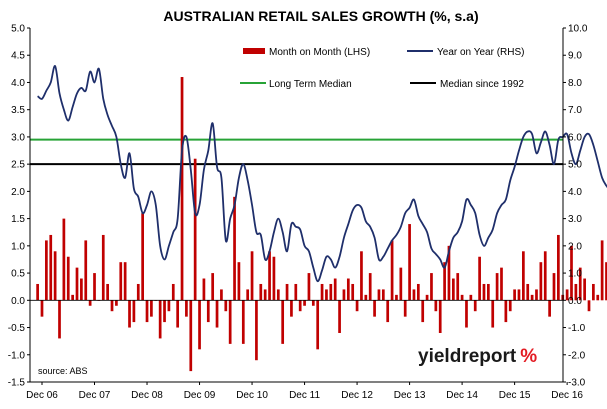 The image size is (607, 409). I want to click on right-tick-label: 1.0, so click(575, 274).